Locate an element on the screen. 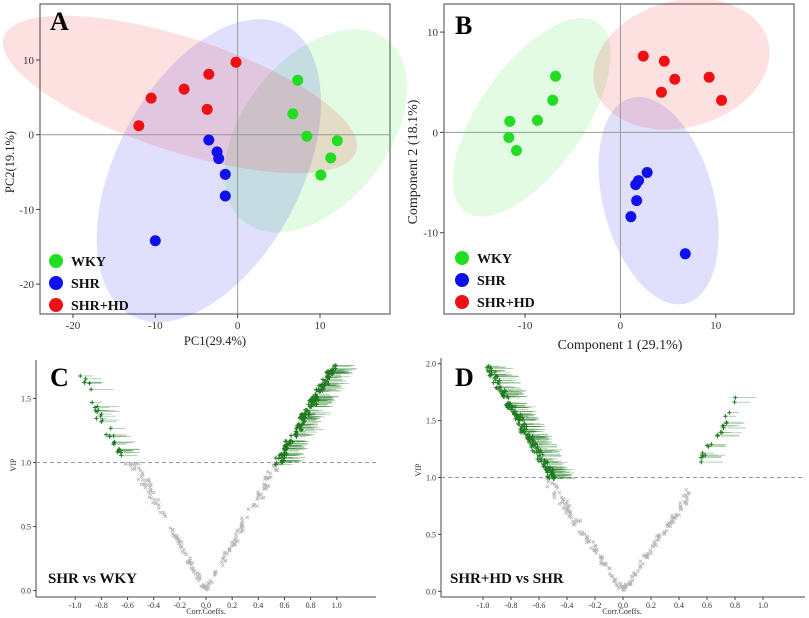  d-ytick-label: 1.0 is located at coordinates (431, 478).